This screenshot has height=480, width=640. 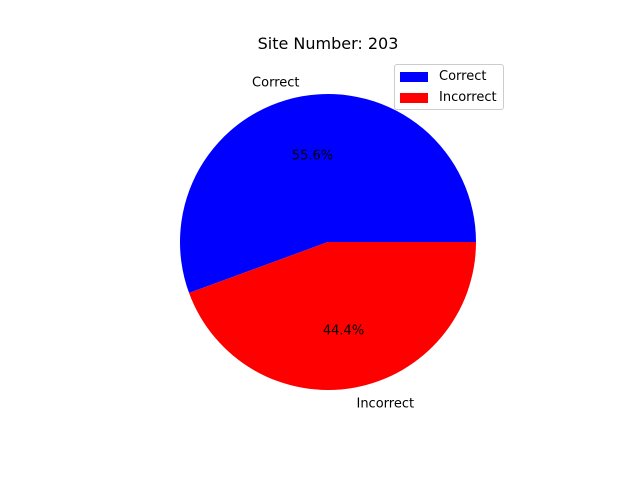 What do you see at coordinates (312, 156) in the screenshot?
I see `slice-percent-correct: 55.6%` at bounding box center [312, 156].